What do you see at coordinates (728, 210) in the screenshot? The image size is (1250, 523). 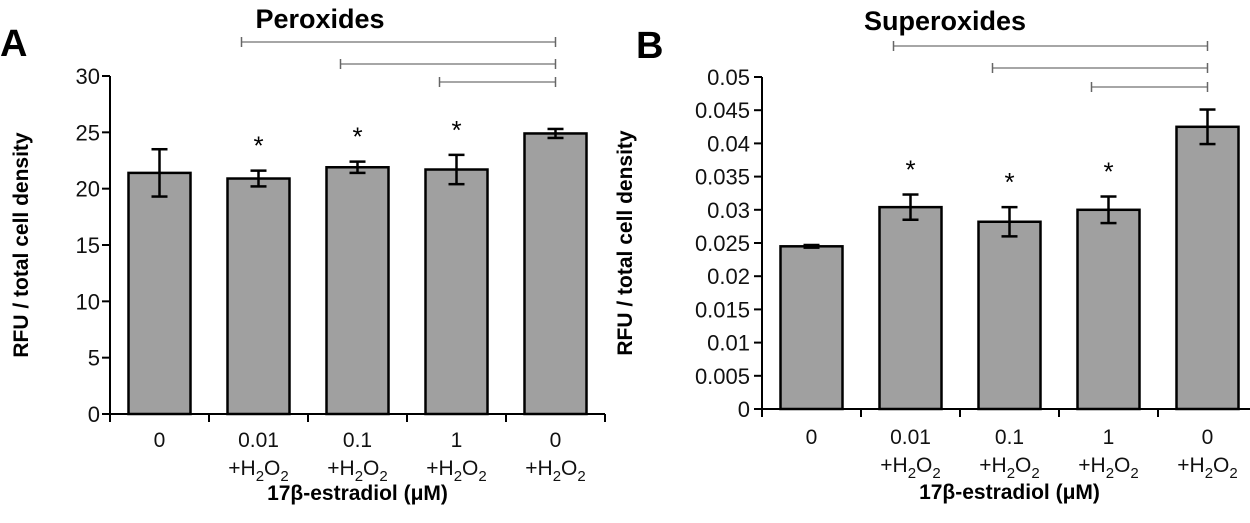 I see `y-tick-label: 0.03` at bounding box center [728, 210].